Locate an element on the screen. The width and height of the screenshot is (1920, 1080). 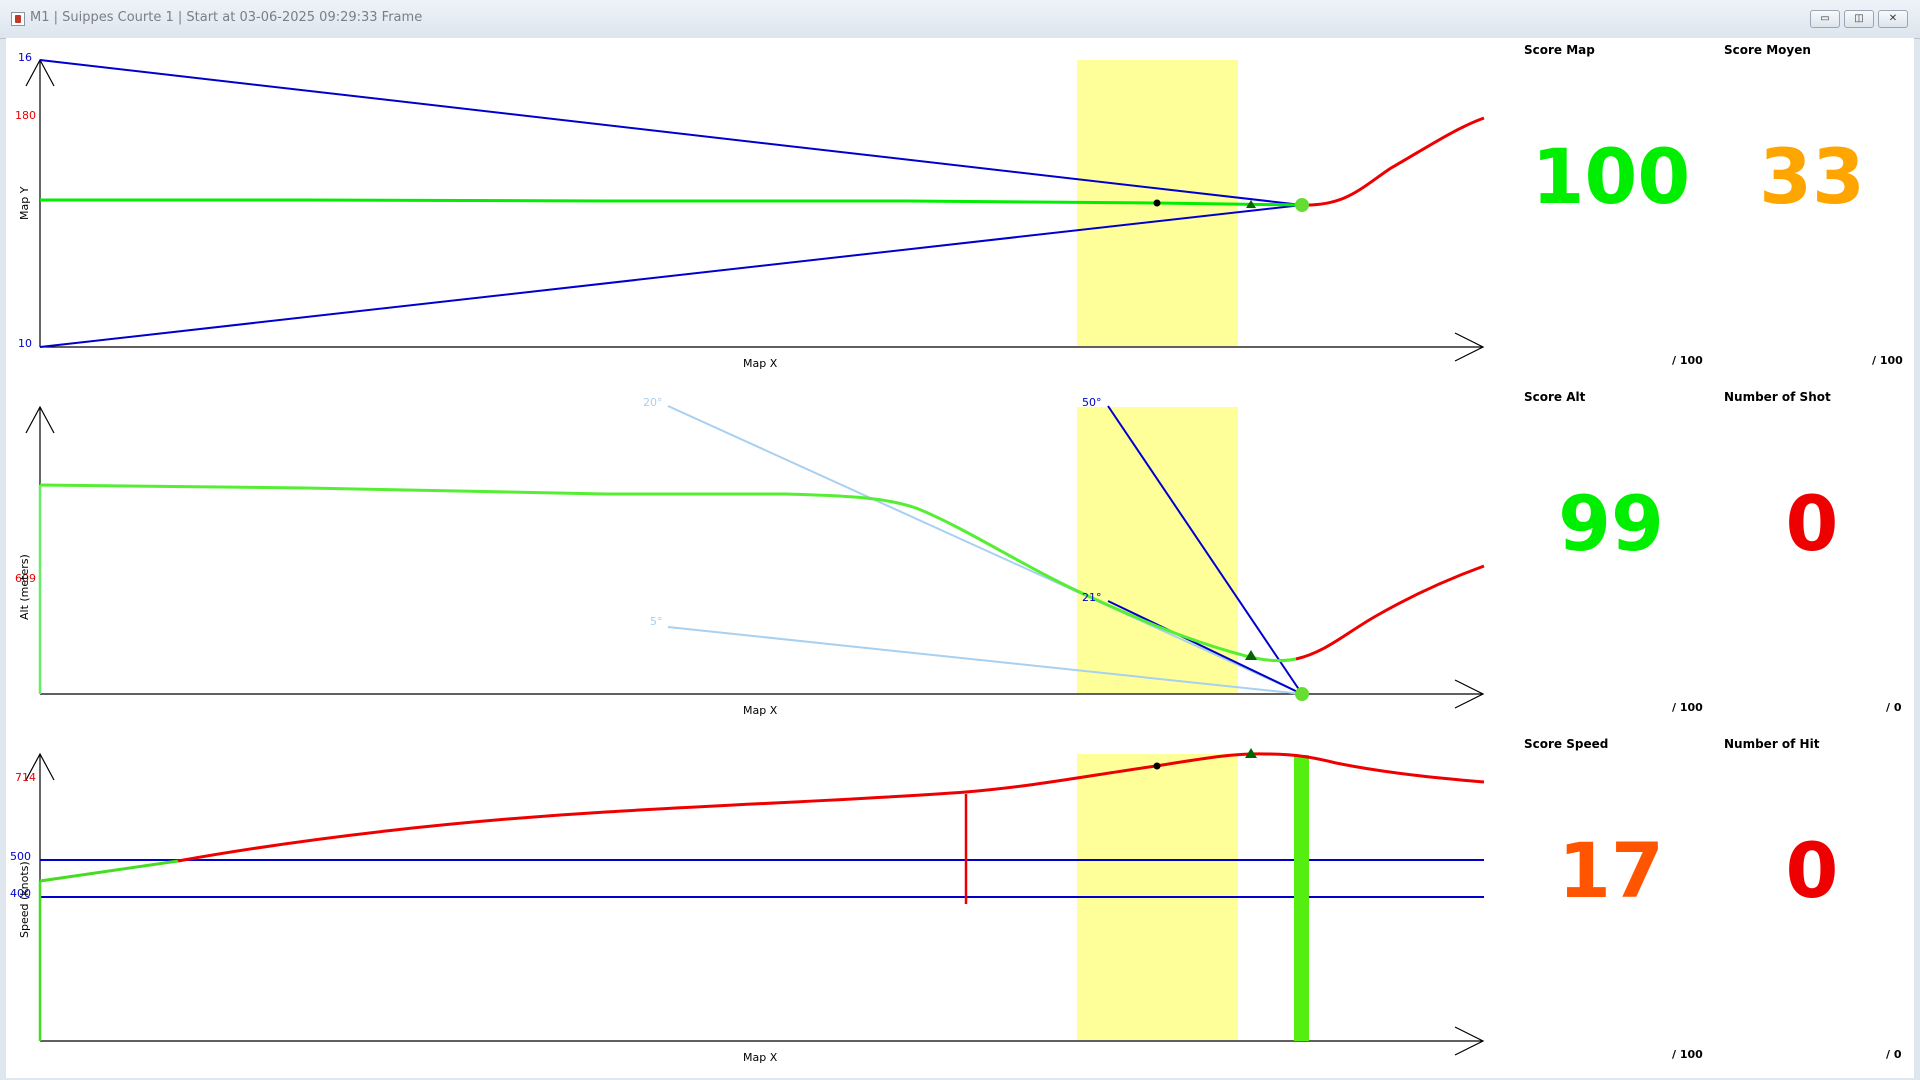
score-moyen-title: Score Moyen is located at coordinates (1767, 50).